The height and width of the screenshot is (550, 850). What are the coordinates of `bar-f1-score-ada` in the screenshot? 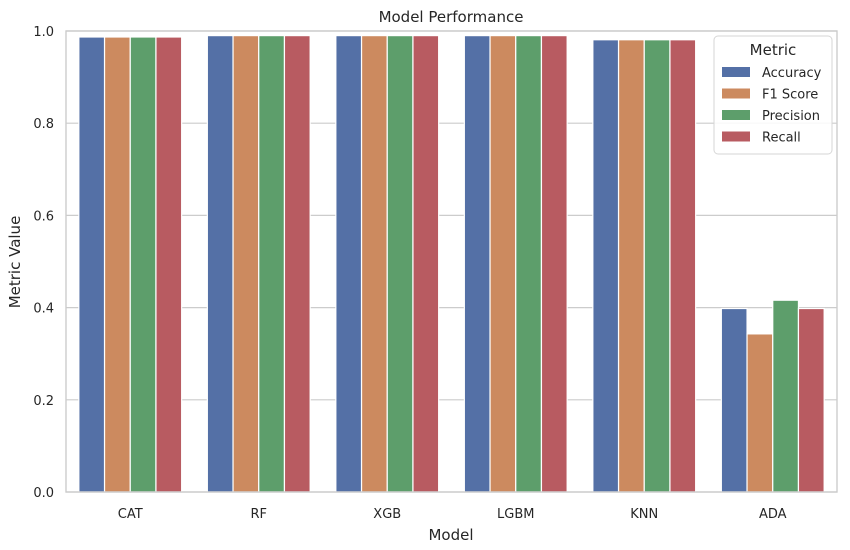 It's located at (760, 413).